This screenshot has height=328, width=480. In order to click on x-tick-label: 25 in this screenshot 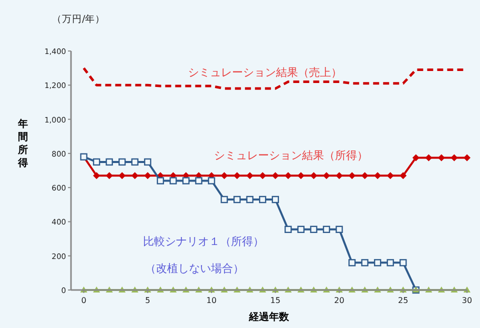, I will do `click(403, 300)`.